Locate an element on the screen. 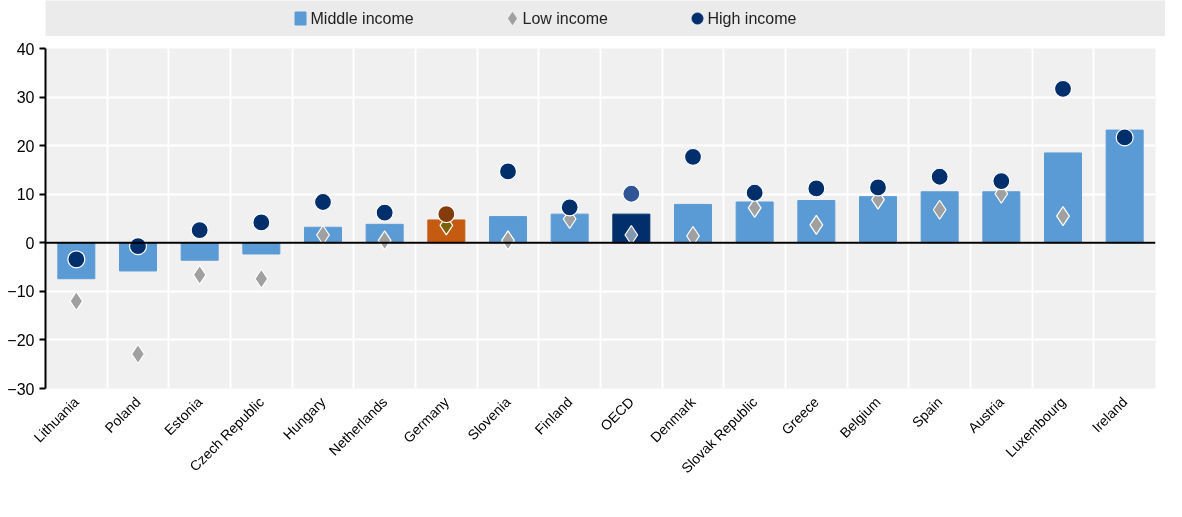  y-tick-label: 10 is located at coordinates (25, 195).